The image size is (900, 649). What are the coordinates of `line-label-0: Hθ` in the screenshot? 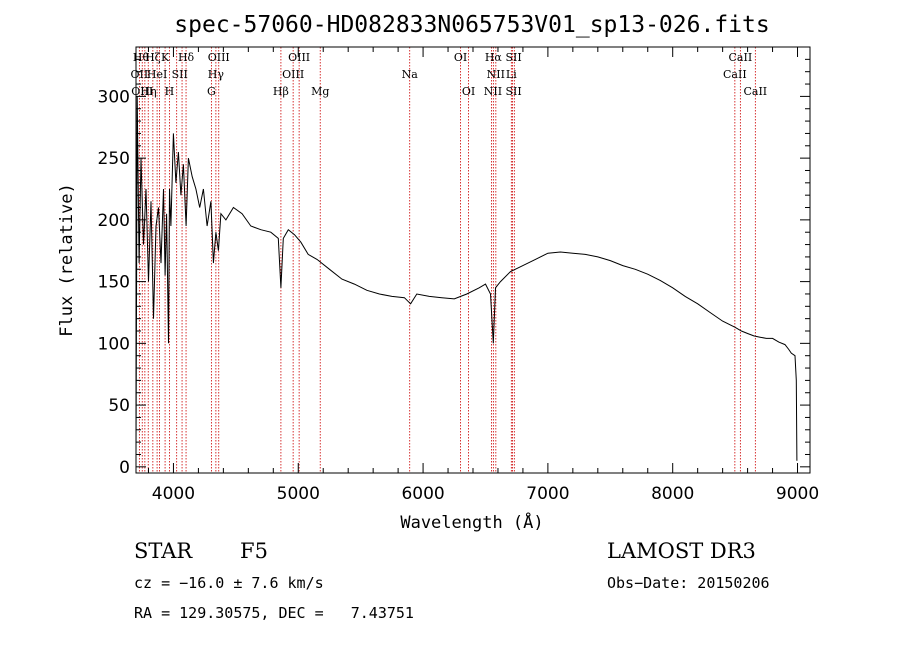 It's located at (141, 57).